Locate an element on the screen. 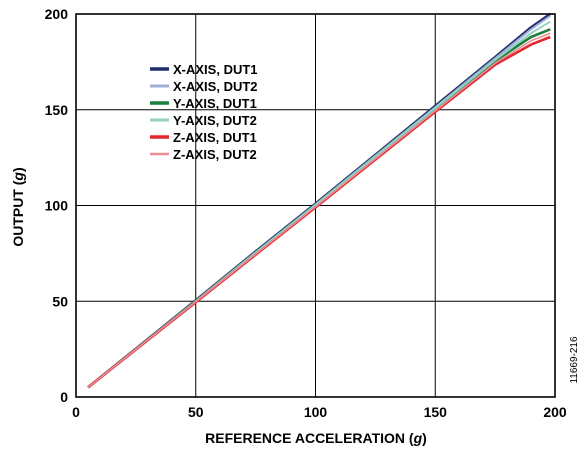 This screenshot has width=587, height=455. y-axis-label: OUTPUT (g) is located at coordinates (18, 206).